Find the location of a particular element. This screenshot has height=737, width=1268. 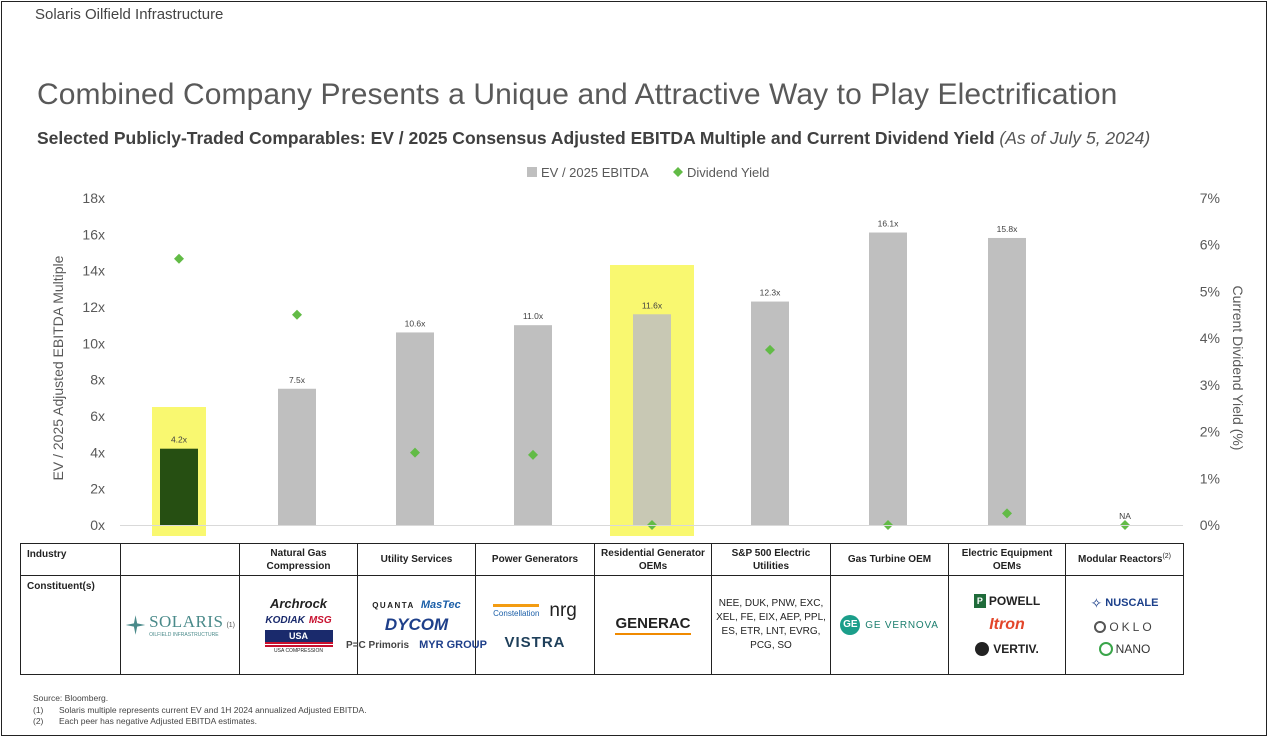

constituent-solaris: SOLARIS OILFIELD INFRASTRUCTURE (1) is located at coordinates (180, 625).